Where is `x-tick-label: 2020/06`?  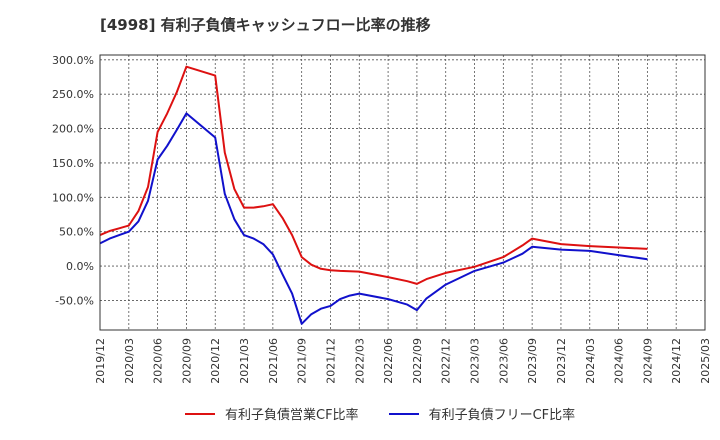 x-tick-label: 2020/06 is located at coordinates (158, 361).